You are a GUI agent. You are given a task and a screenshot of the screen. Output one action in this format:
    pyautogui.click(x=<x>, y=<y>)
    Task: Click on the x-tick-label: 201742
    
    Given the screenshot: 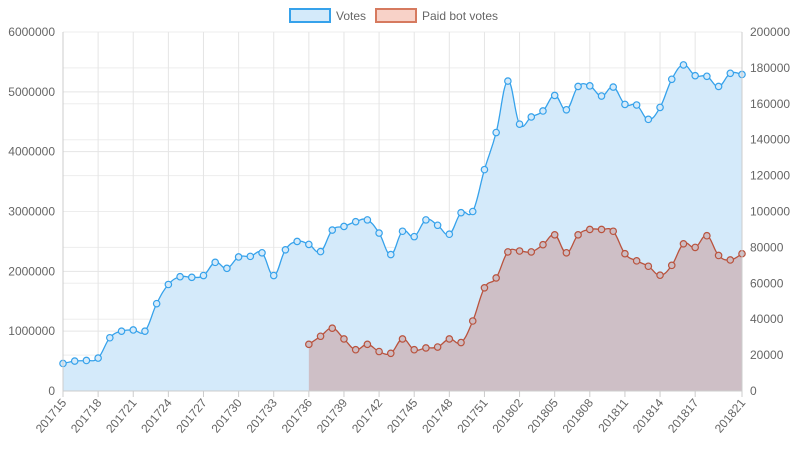 What is the action you would take?
    pyautogui.click(x=367, y=416)
    